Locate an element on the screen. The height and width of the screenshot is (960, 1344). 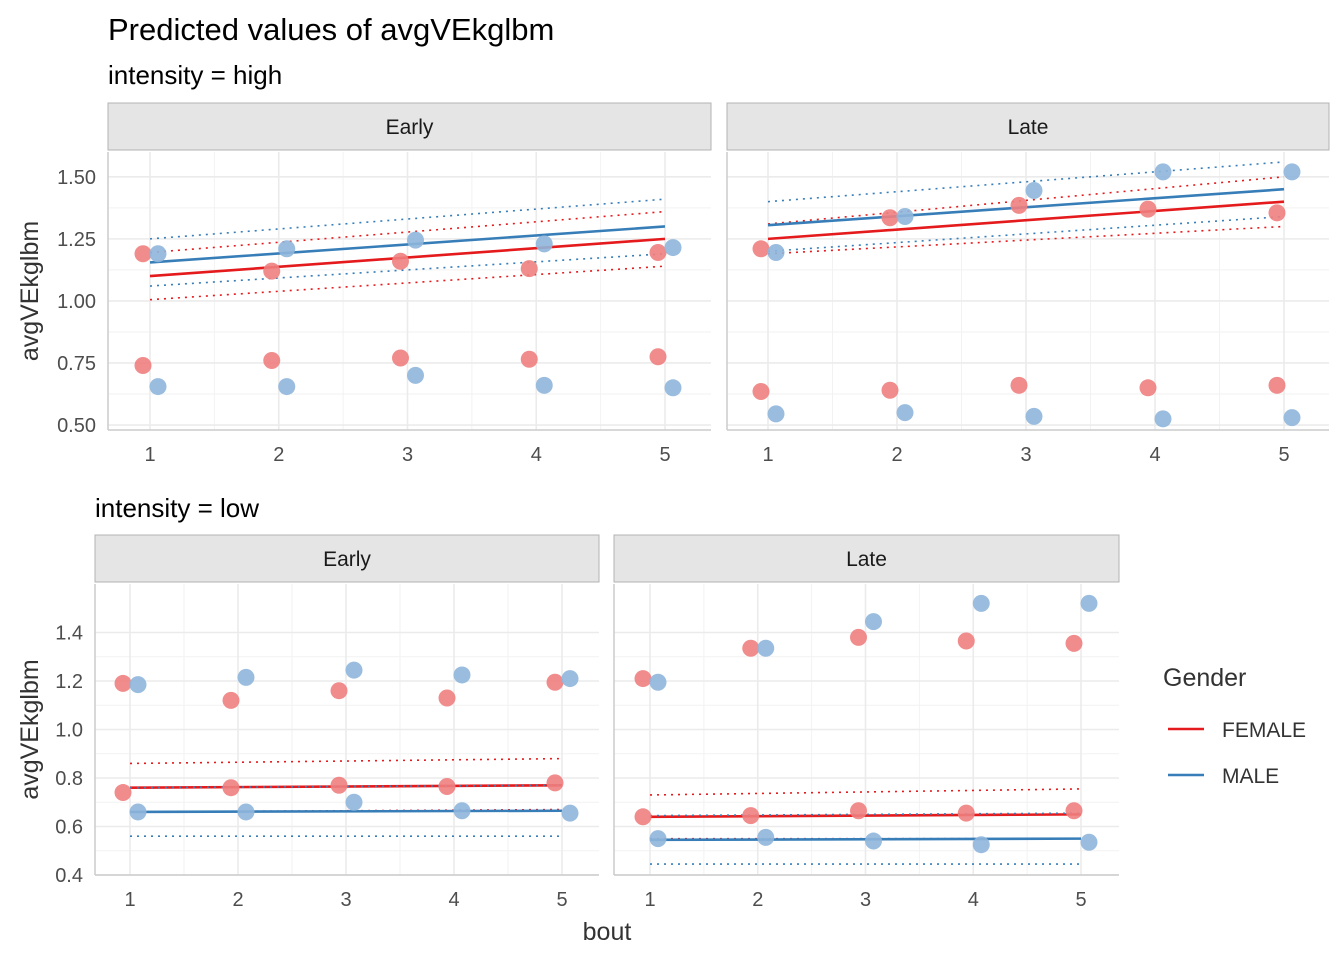
row-label: intensity = high is located at coordinates (195, 75).